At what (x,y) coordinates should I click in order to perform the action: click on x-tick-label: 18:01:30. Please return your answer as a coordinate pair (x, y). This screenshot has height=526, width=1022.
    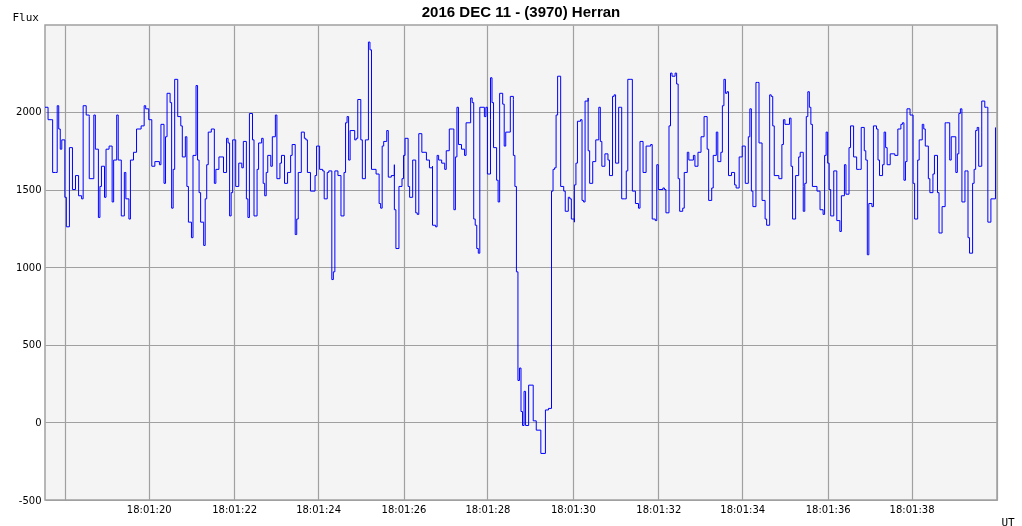
    Looking at the image, I should click on (573, 509).